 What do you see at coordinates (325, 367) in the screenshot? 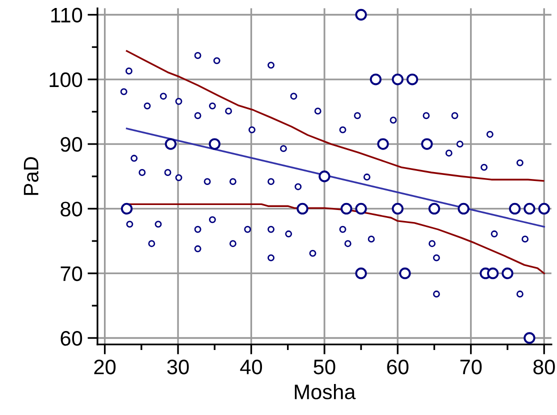
I see `x-tick-label: 50` at bounding box center [325, 367].